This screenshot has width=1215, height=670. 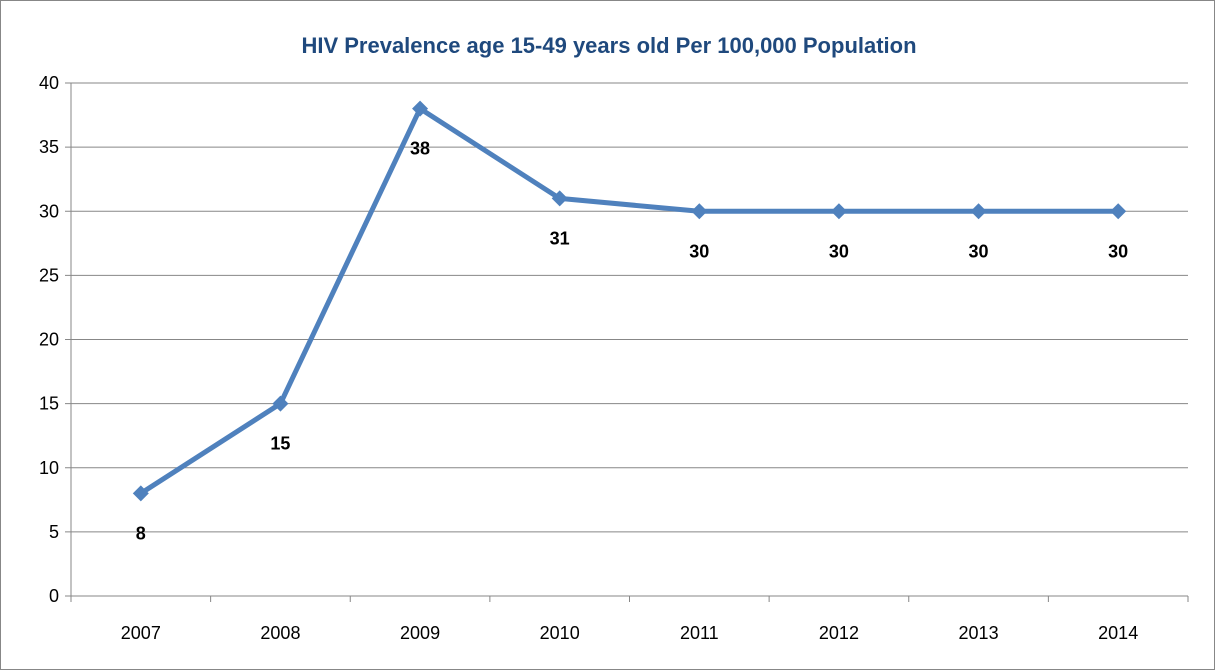 What do you see at coordinates (49, 404) in the screenshot?
I see `y-tick-label: 15` at bounding box center [49, 404].